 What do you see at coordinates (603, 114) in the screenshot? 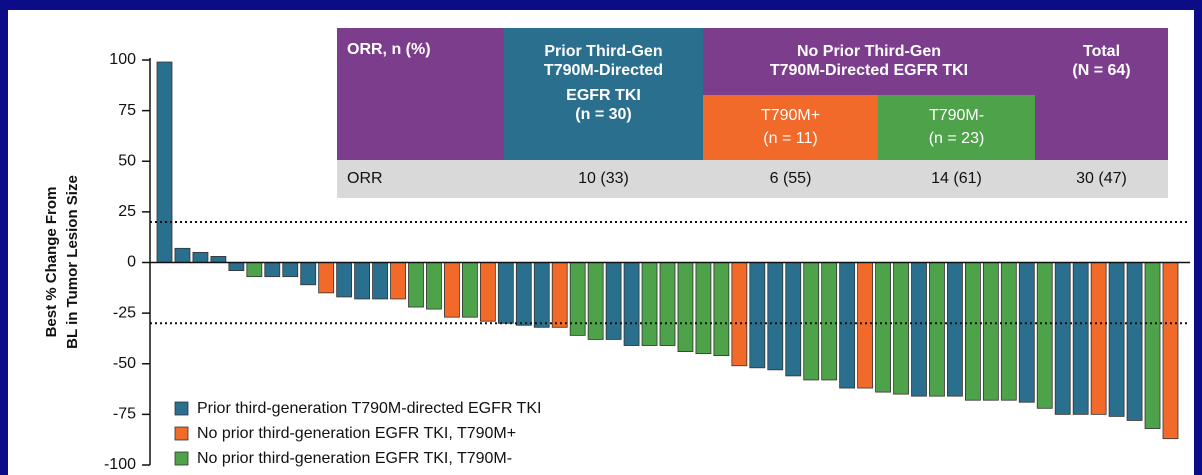
I see `header-text: (n = 30)` at bounding box center [603, 114].